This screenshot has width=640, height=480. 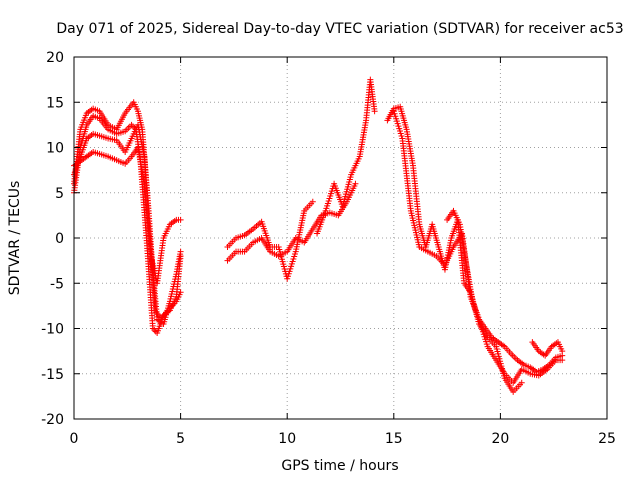 What do you see at coordinates (394, 439) in the screenshot?
I see `x-tick-label: 15` at bounding box center [394, 439].